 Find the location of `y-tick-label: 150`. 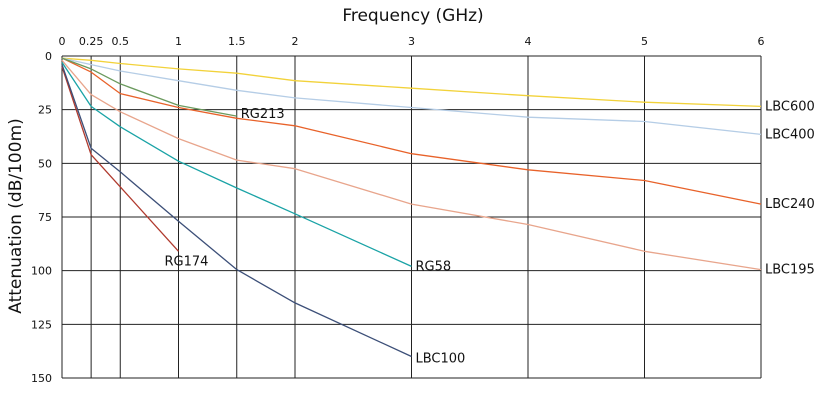

y-tick-label: 150 is located at coordinates (41, 378).